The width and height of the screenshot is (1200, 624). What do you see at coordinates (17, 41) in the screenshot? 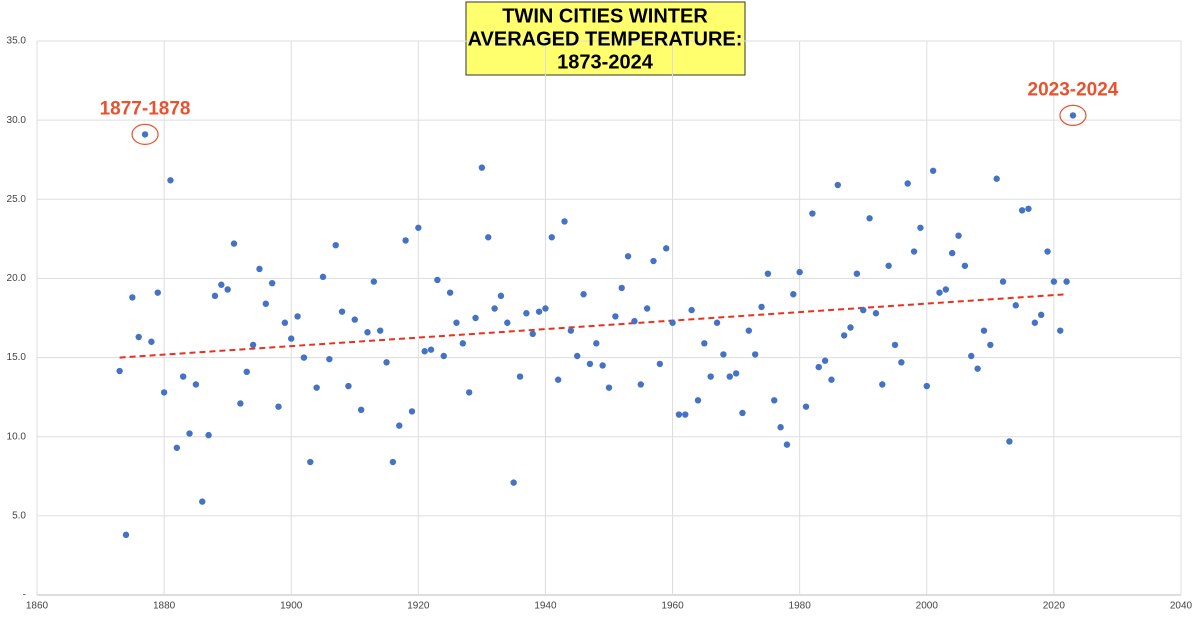
I see `y-tick-label: 35.0` at bounding box center [17, 41].